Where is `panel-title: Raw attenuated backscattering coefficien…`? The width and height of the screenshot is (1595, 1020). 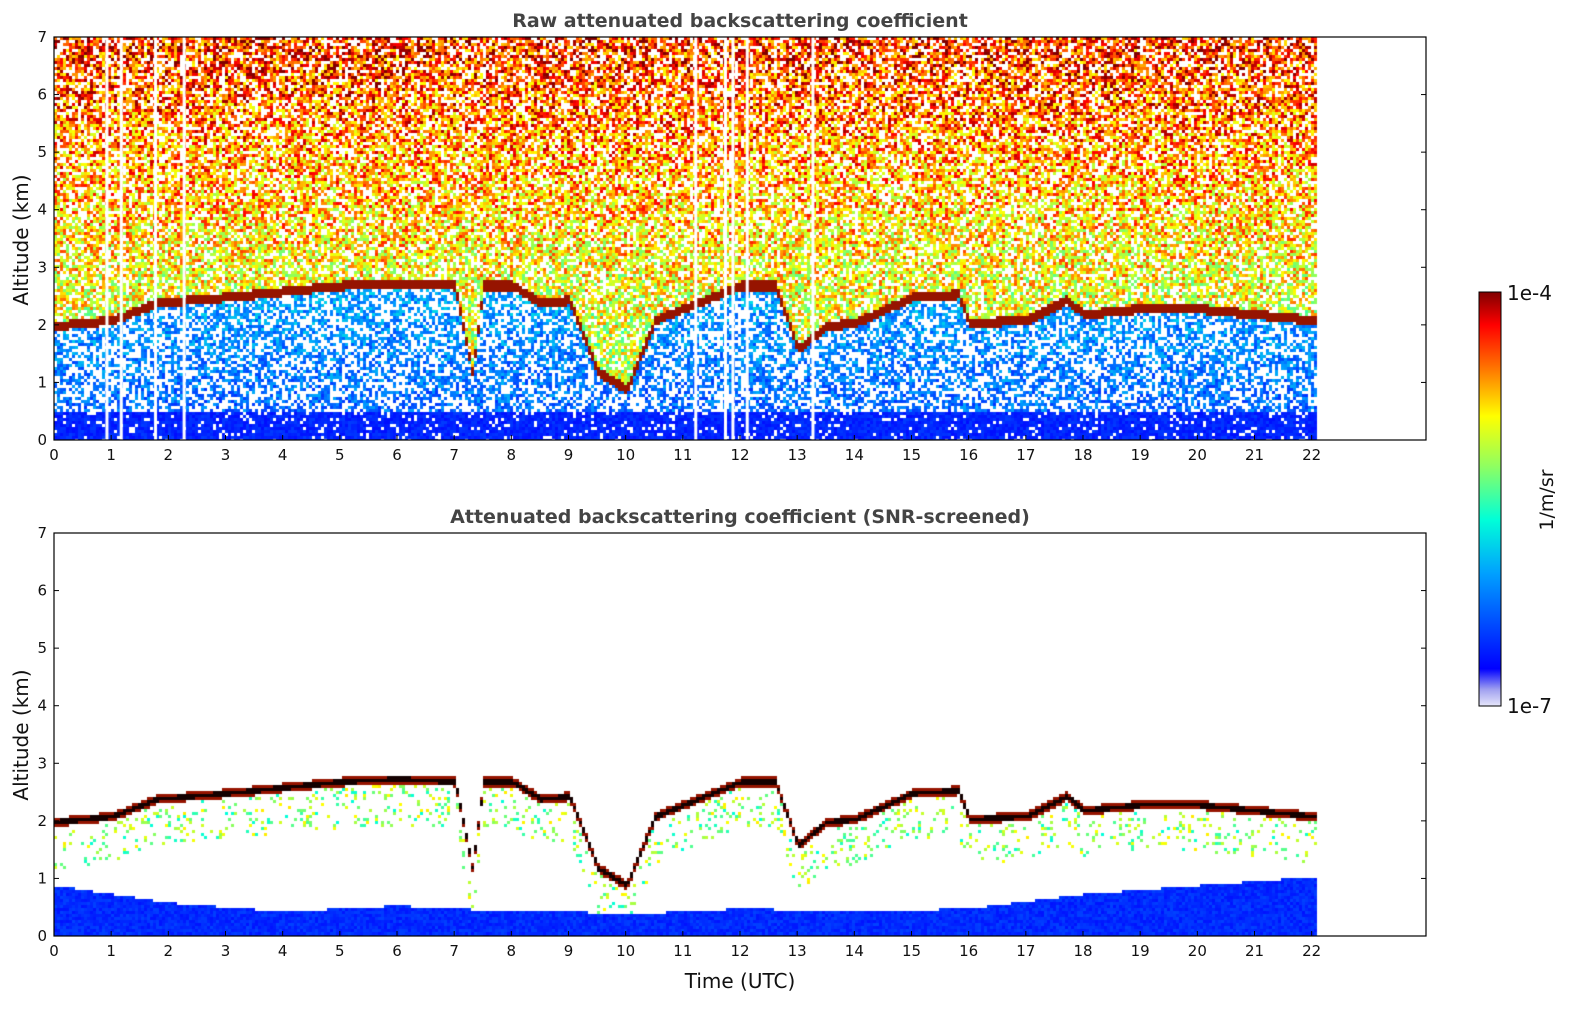 panel-title: Raw attenuated backscattering coefficien… is located at coordinates (740, 21).